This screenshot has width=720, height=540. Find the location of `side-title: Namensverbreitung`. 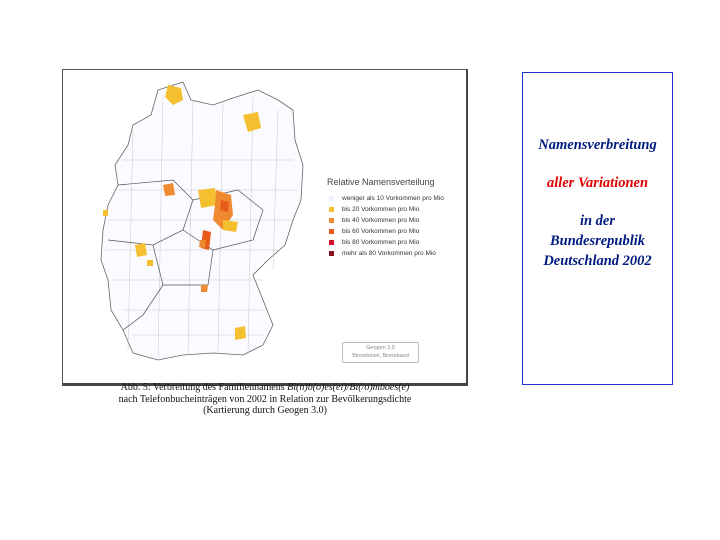

side-title: Namensverbreitung is located at coordinates (597, 145).